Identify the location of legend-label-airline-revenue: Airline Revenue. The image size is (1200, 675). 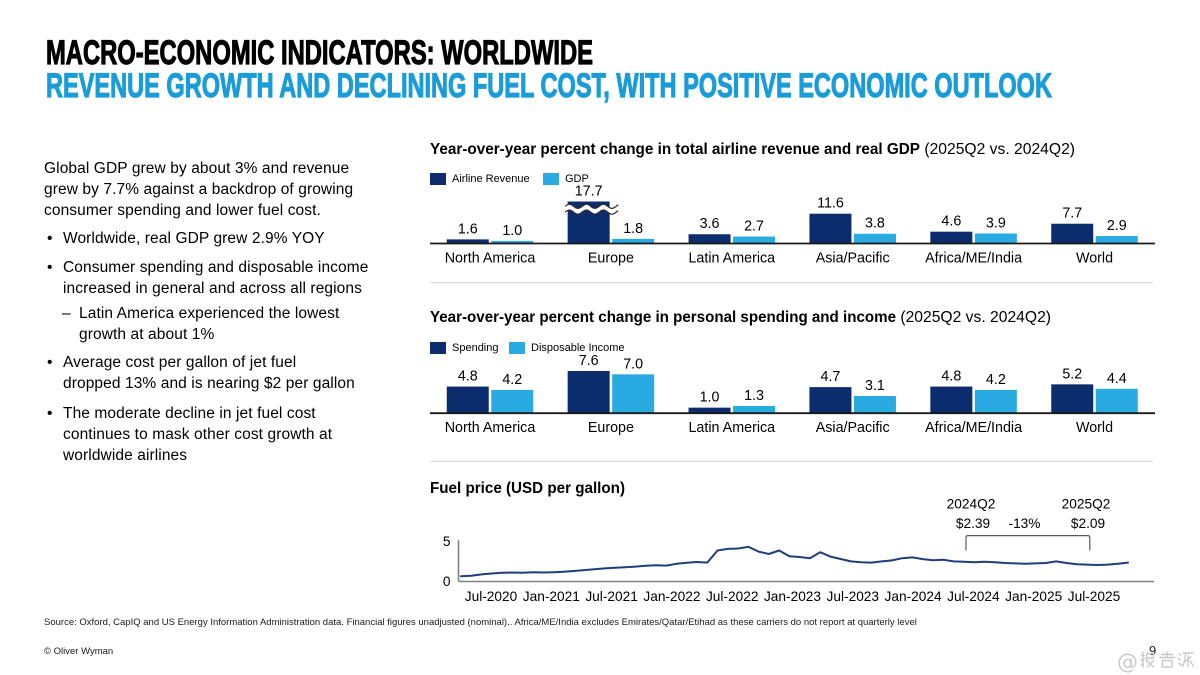
(491, 179).